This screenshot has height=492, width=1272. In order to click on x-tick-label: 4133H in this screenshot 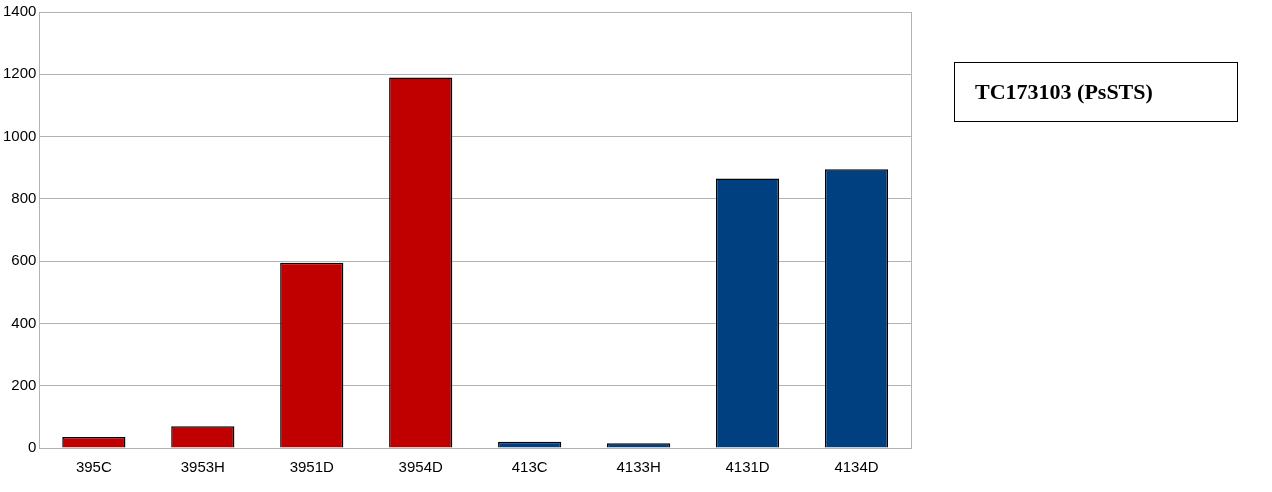, I will do `click(638, 467)`.